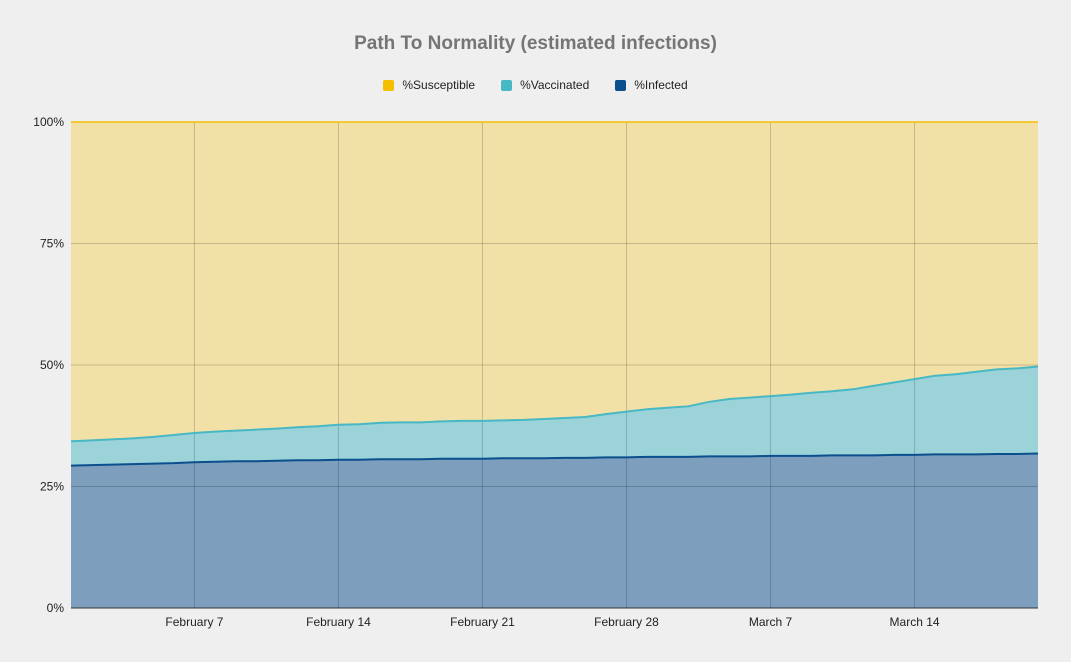 The width and height of the screenshot is (1071, 662). What do you see at coordinates (338, 622) in the screenshot?
I see `x-tick-label: February 14` at bounding box center [338, 622].